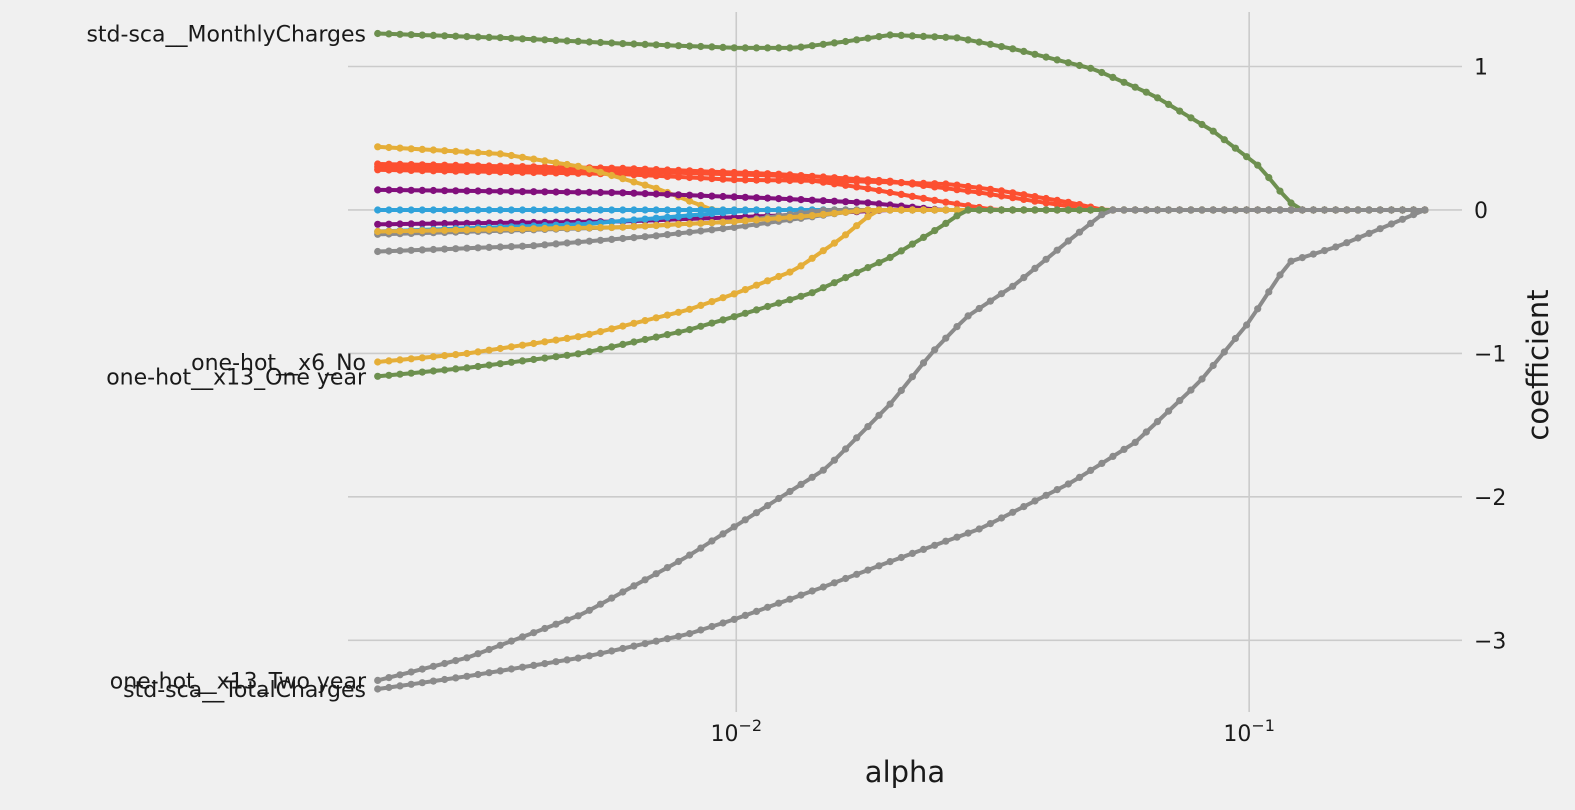 This screenshot has height=810, width=1575. I want to click on series-label: one-hot__x13_One year, so click(236, 377).